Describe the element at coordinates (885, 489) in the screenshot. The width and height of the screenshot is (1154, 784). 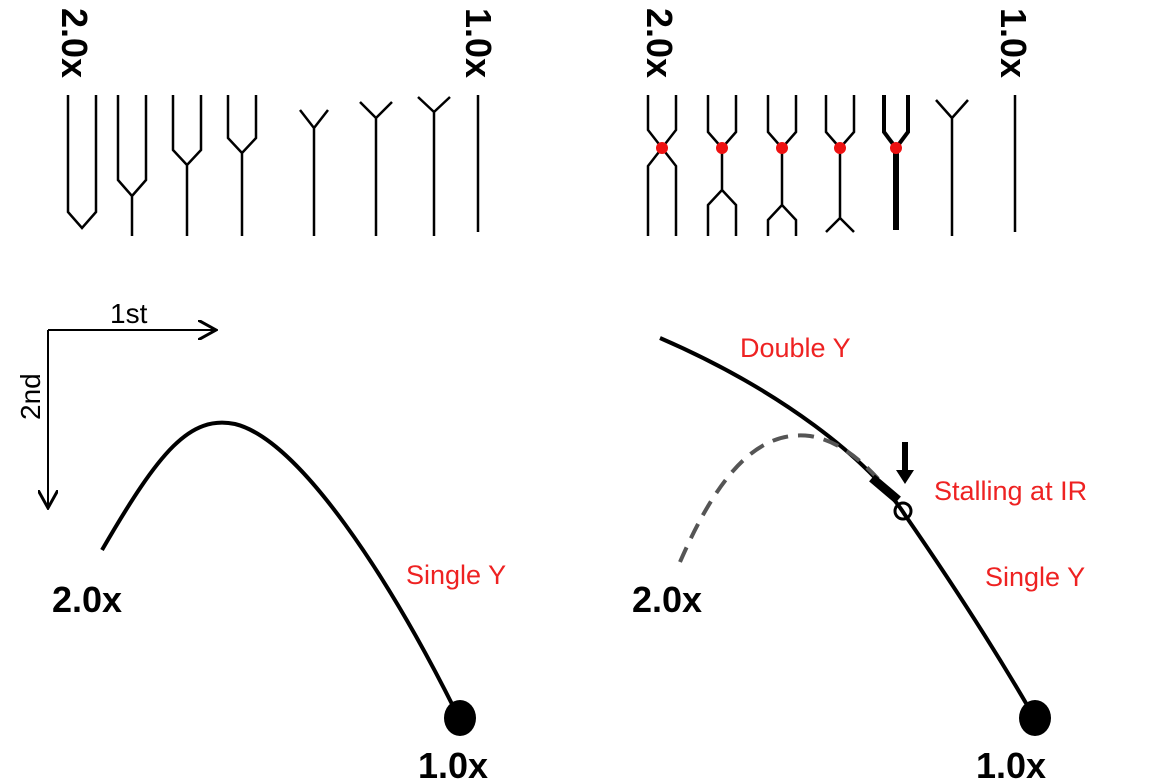
I see `stall-segment` at that location.